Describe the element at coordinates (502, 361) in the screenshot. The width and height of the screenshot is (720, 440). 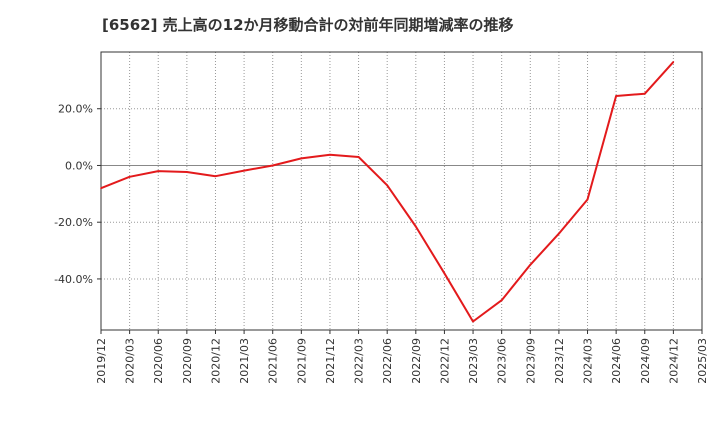
I see `x-tick-label: 2023/06` at that location.